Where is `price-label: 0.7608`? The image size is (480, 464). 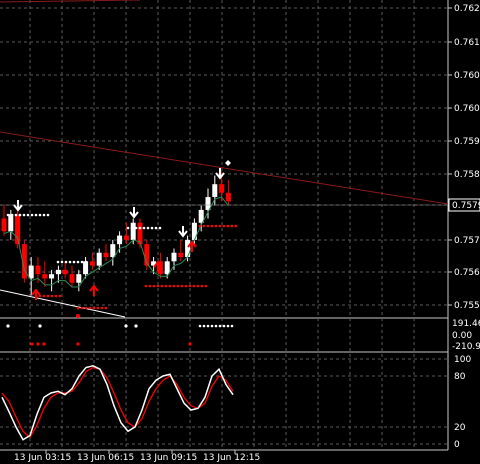
price-label: 0.7608 is located at coordinates (467, 76).